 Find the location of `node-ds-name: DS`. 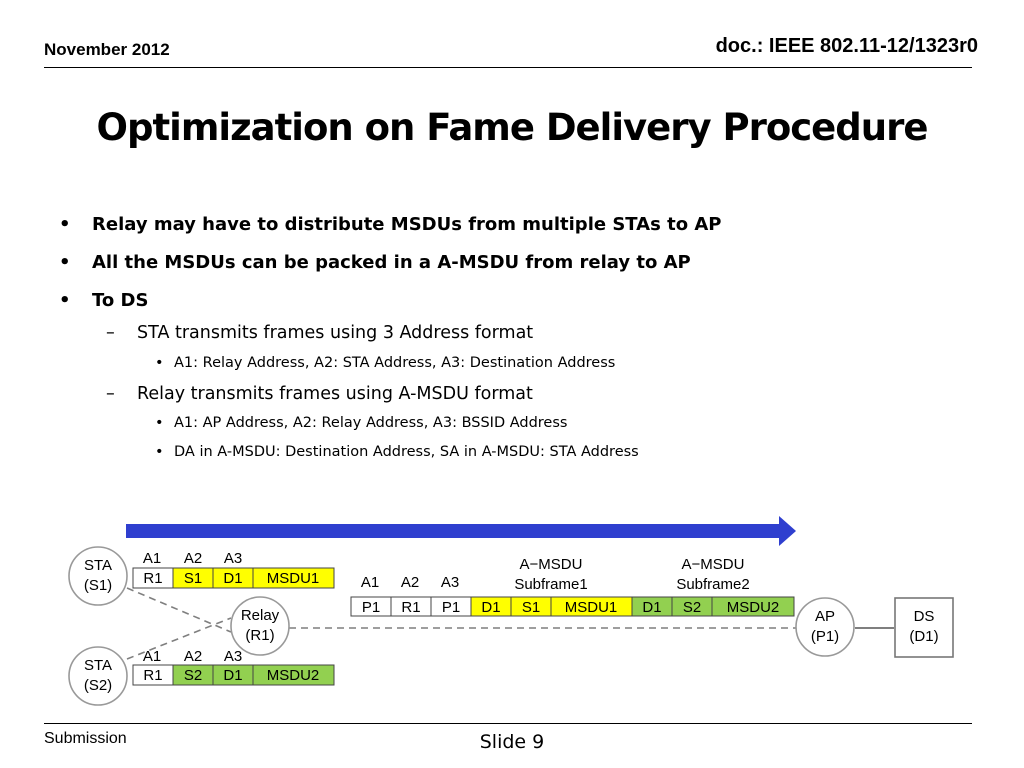

node-ds-name: DS is located at coordinates (924, 616).